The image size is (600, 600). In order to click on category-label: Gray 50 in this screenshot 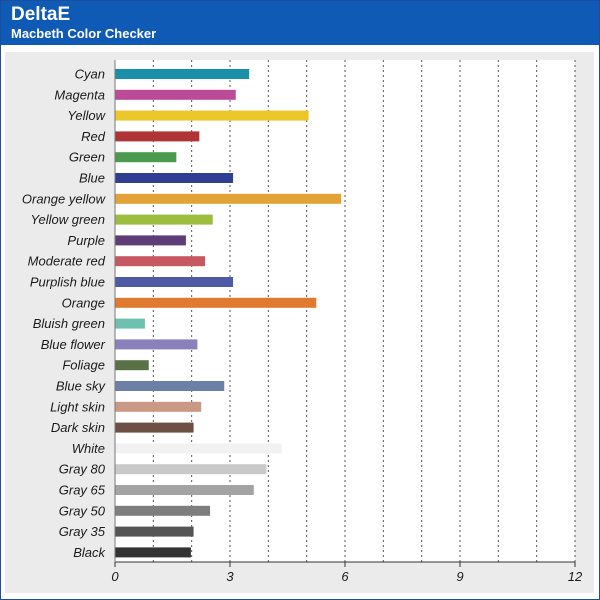, I will do `click(82, 510)`.